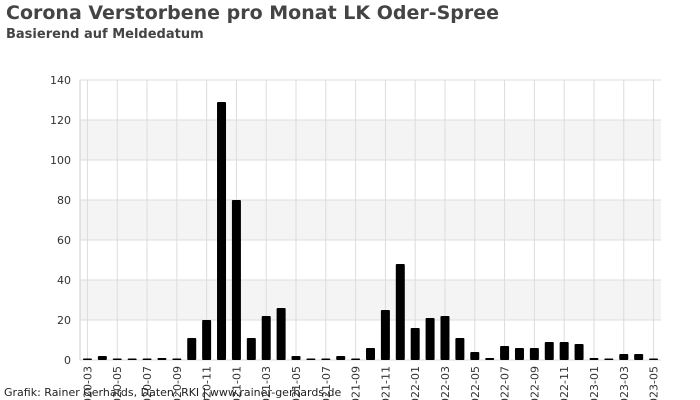 Image resolution: width=700 pixels, height=400 pixels. I want to click on x-tick-label: 2022-07, so click(505, 383).